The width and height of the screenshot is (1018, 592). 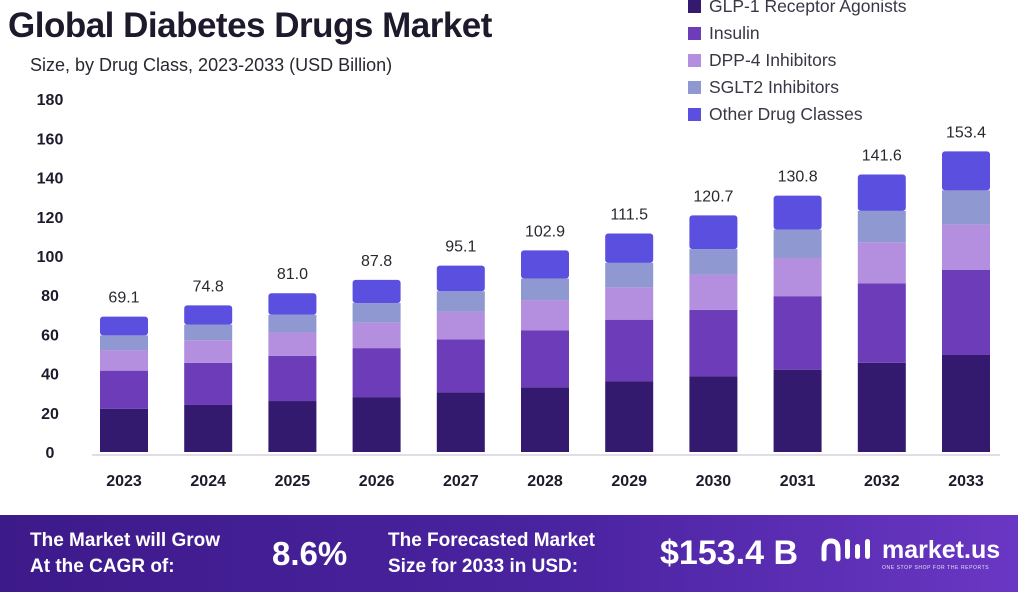 What do you see at coordinates (208, 351) in the screenshot?
I see `bar-2024-dpp4` at bounding box center [208, 351].